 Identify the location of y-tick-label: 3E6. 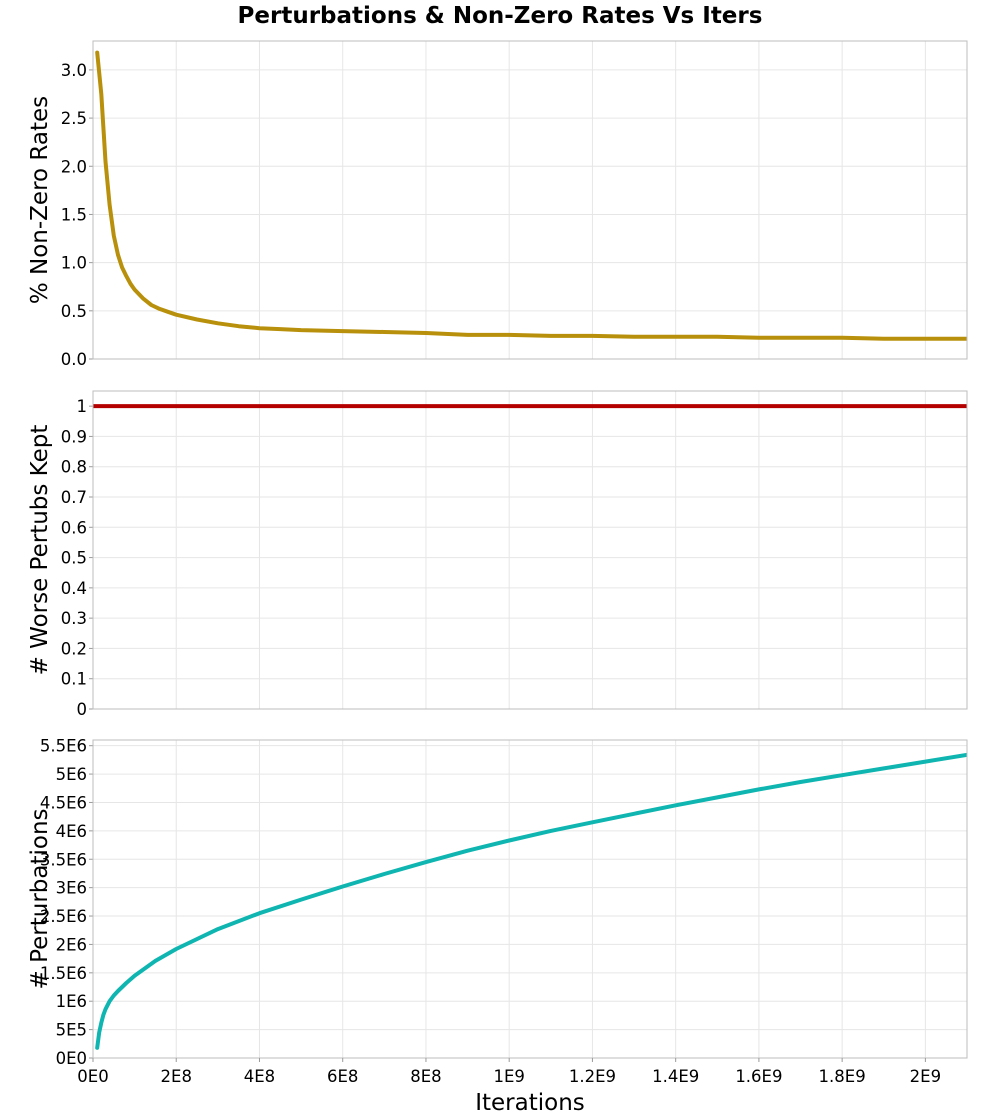
(71, 888).